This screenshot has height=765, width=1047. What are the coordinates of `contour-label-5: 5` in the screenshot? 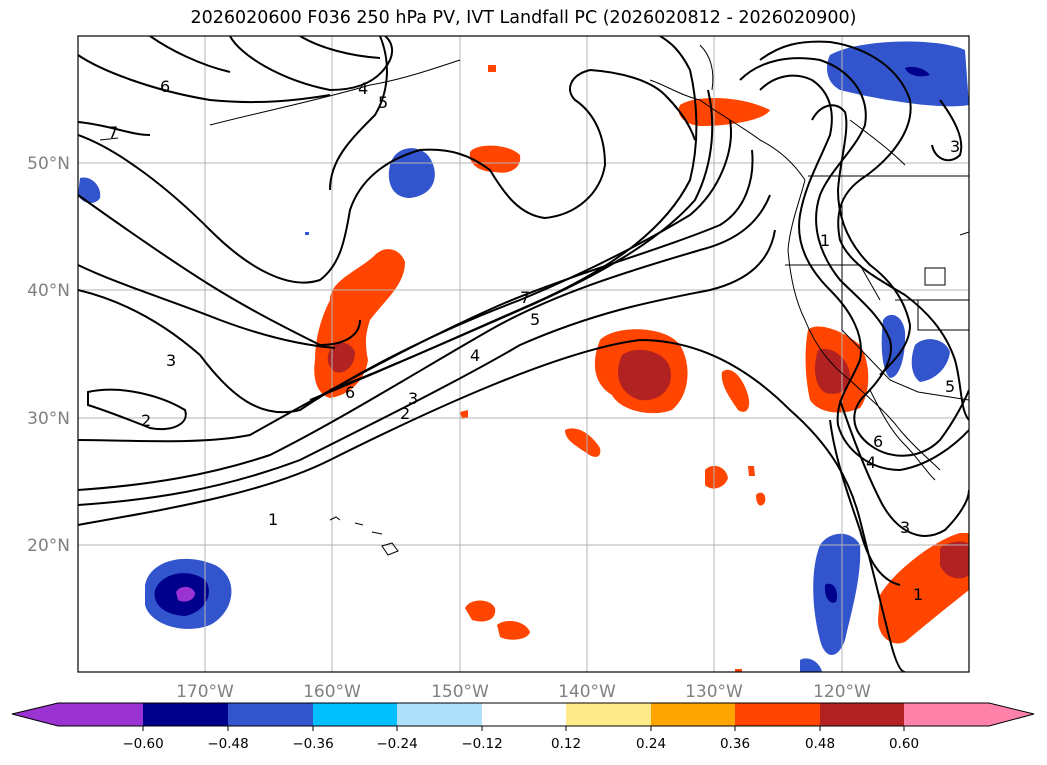 It's located at (383, 102).